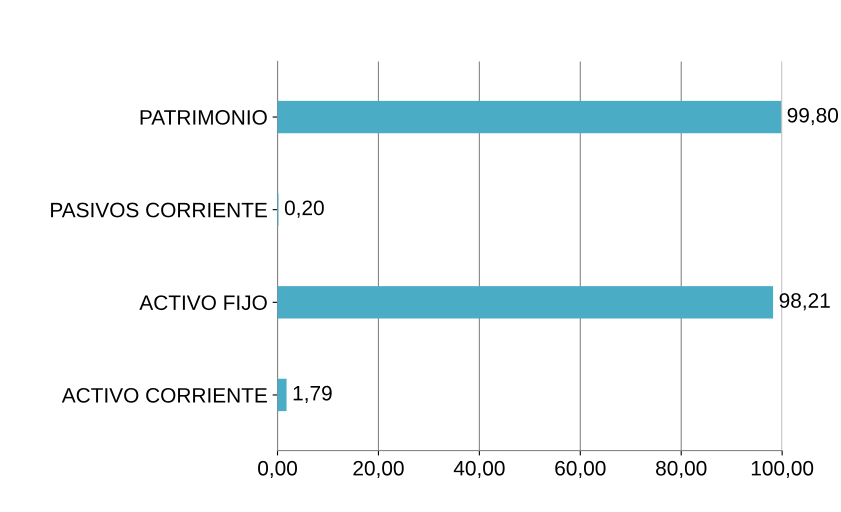 The image size is (841, 512). I want to click on x-tick-label: 100,00, so click(783, 469).